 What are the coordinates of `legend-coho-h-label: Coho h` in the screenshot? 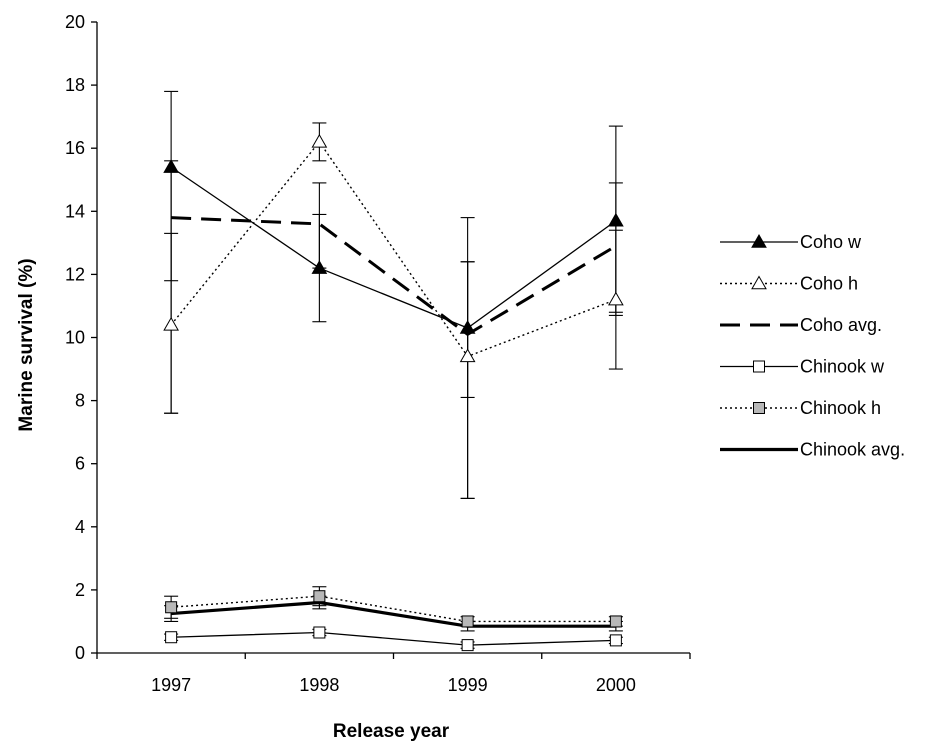 It's located at (829, 284).